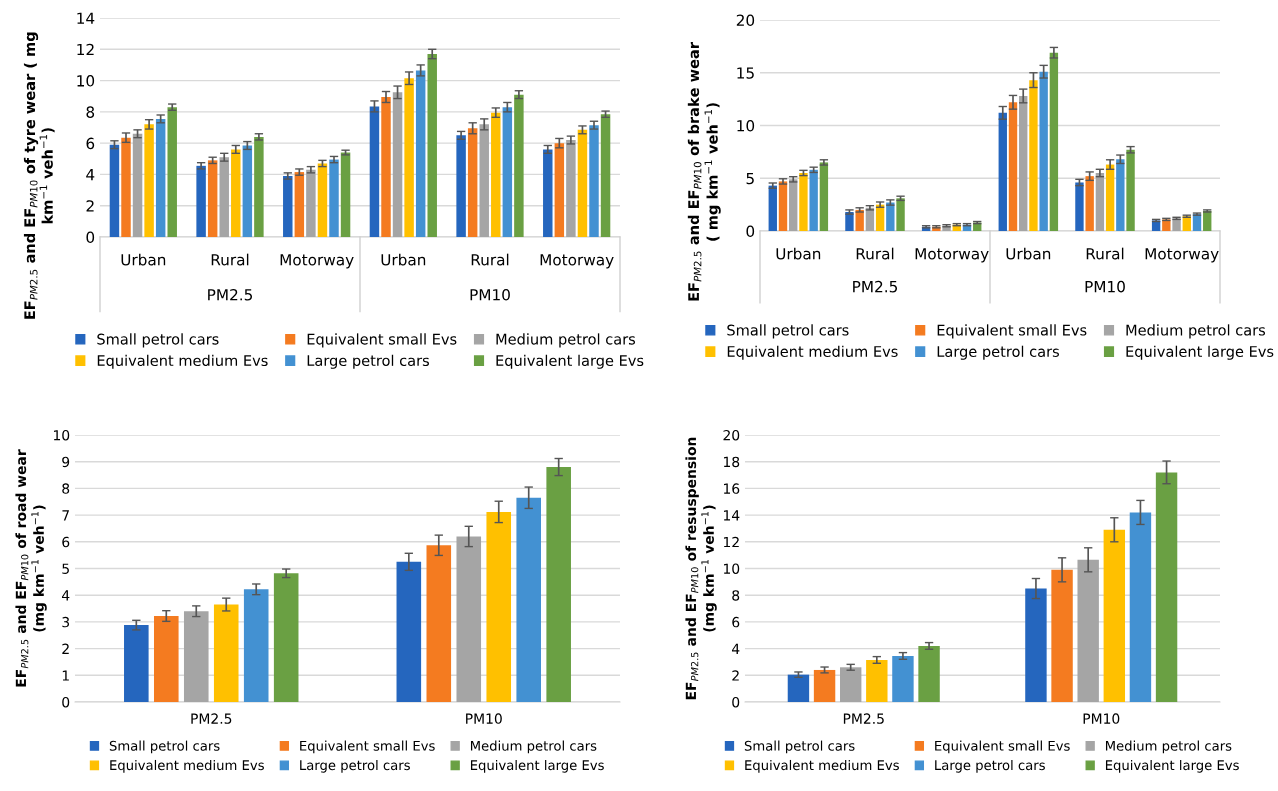 The height and width of the screenshot is (791, 1278). What do you see at coordinates (704, 171) in the screenshot?
I see `text: EF$_{PM2.5}$ and EF$_{PM10}$ of brake wear ( mg km$^{−1}$ veh$^{−1}$)` at bounding box center [704, 171].